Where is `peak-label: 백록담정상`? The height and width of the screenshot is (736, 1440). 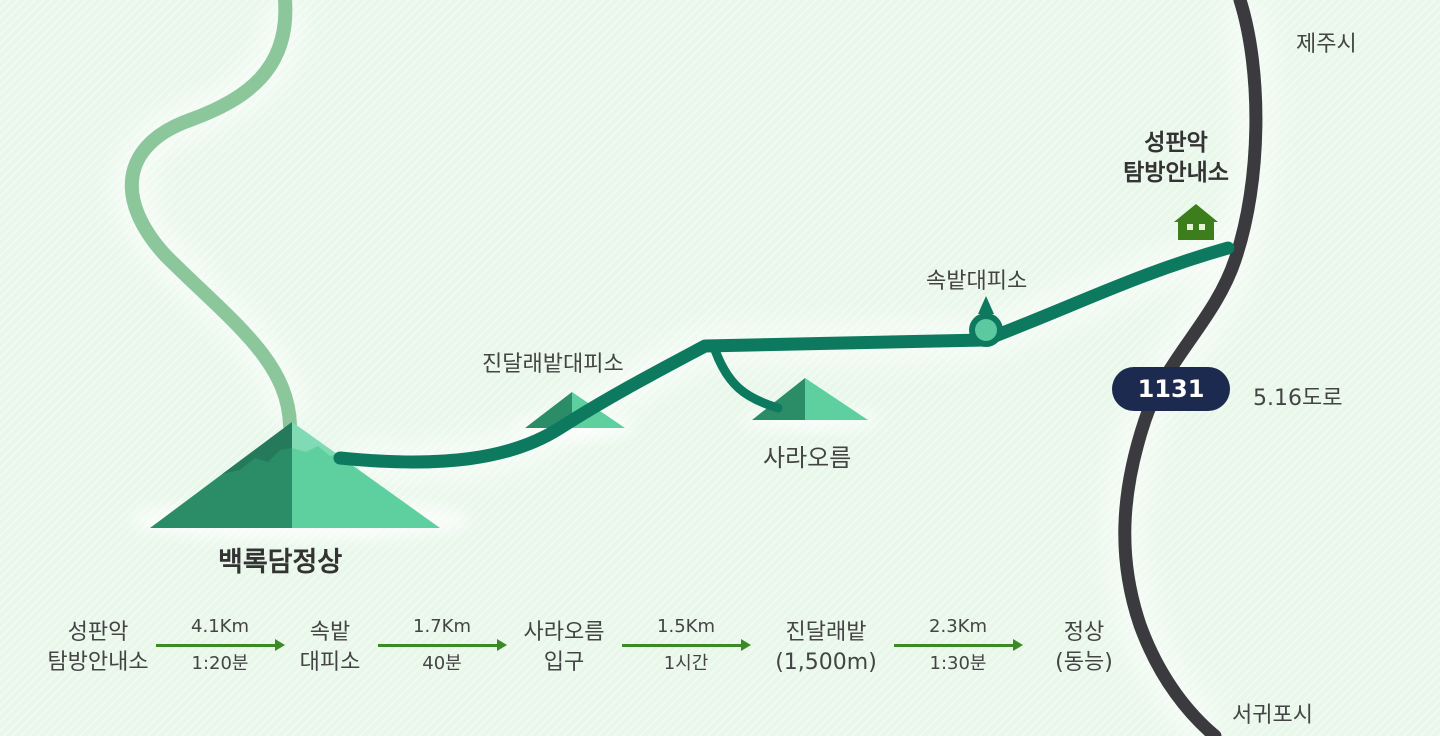
peak-label: 백록담정상 is located at coordinates (280, 562).